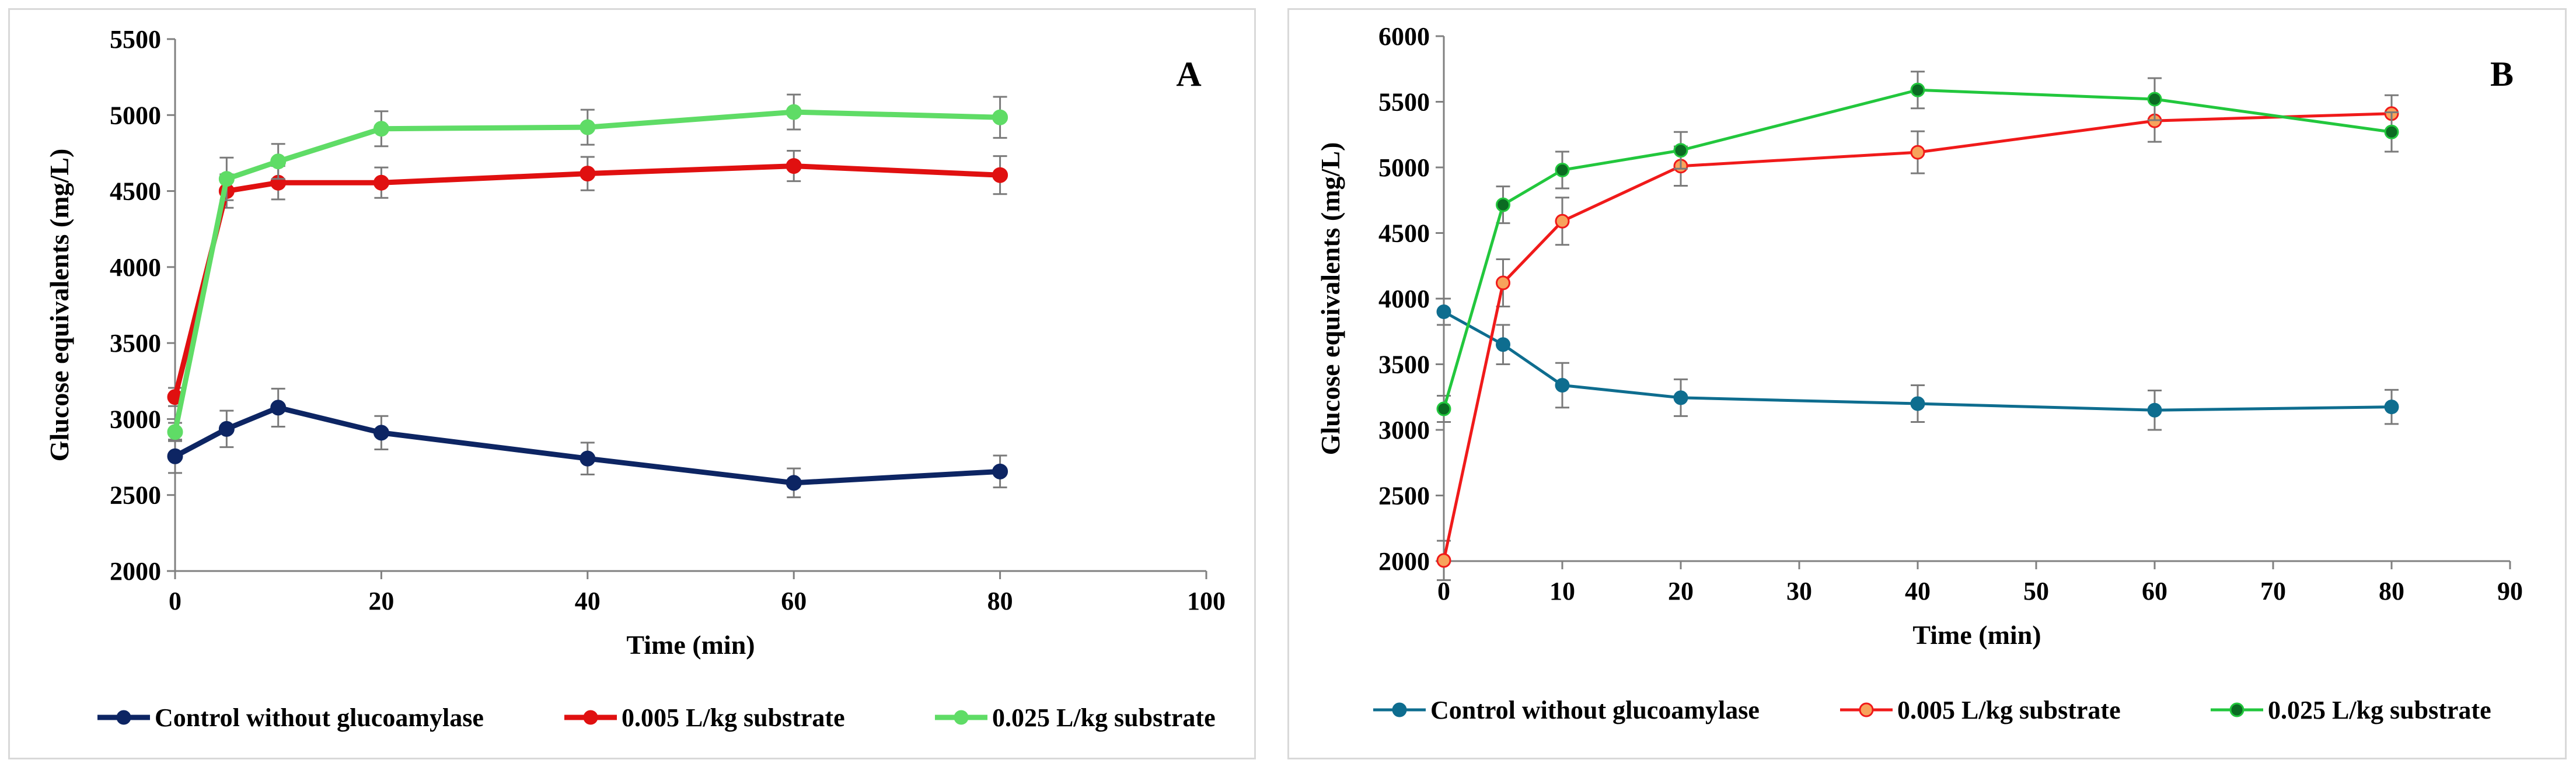 Image resolution: width=2576 pixels, height=767 pixels. What do you see at coordinates (1104, 717) in the screenshot?
I see `chart-a-legend-label: 0.025 L/kg substrate` at bounding box center [1104, 717].